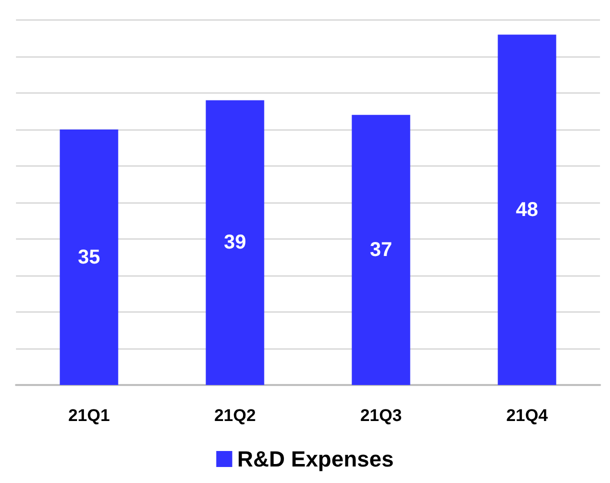  What do you see at coordinates (527, 415) in the screenshot?
I see `x-tick-label: 21Q4` at bounding box center [527, 415].